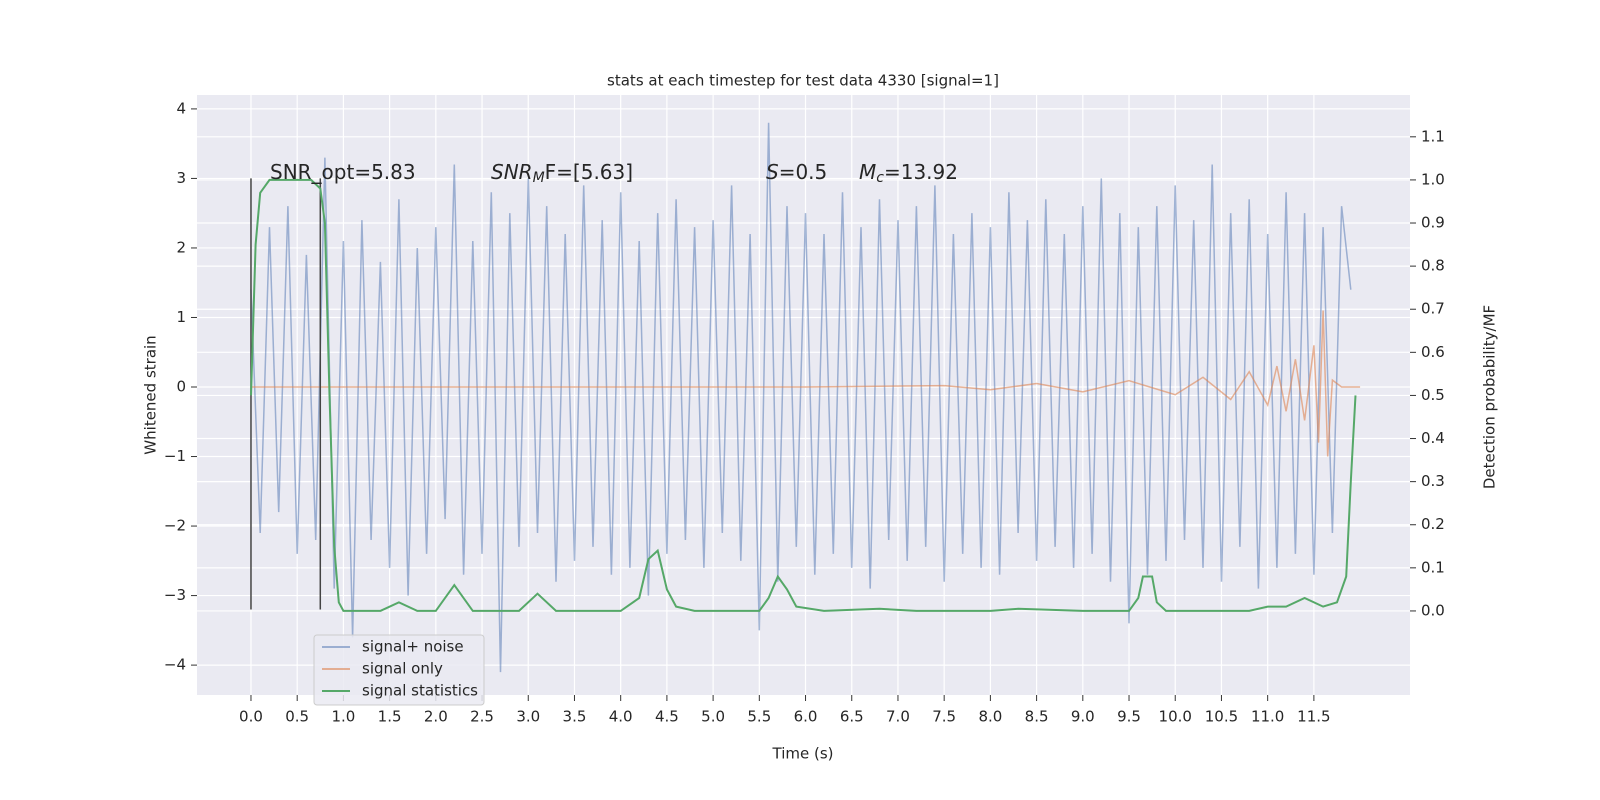 The width and height of the screenshot is (1600, 800). Describe the element at coordinates (1267, 717) in the screenshot. I see `x-tick-label: 11.0` at that location.